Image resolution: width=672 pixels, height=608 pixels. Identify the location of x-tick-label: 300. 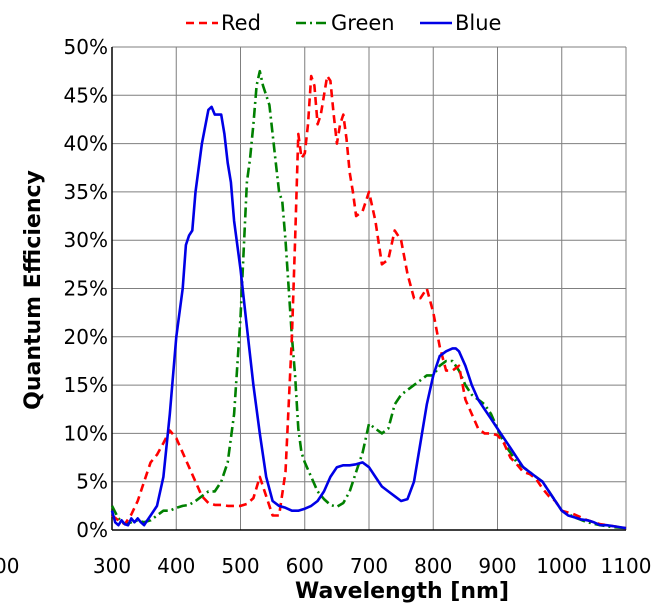
(112, 566).